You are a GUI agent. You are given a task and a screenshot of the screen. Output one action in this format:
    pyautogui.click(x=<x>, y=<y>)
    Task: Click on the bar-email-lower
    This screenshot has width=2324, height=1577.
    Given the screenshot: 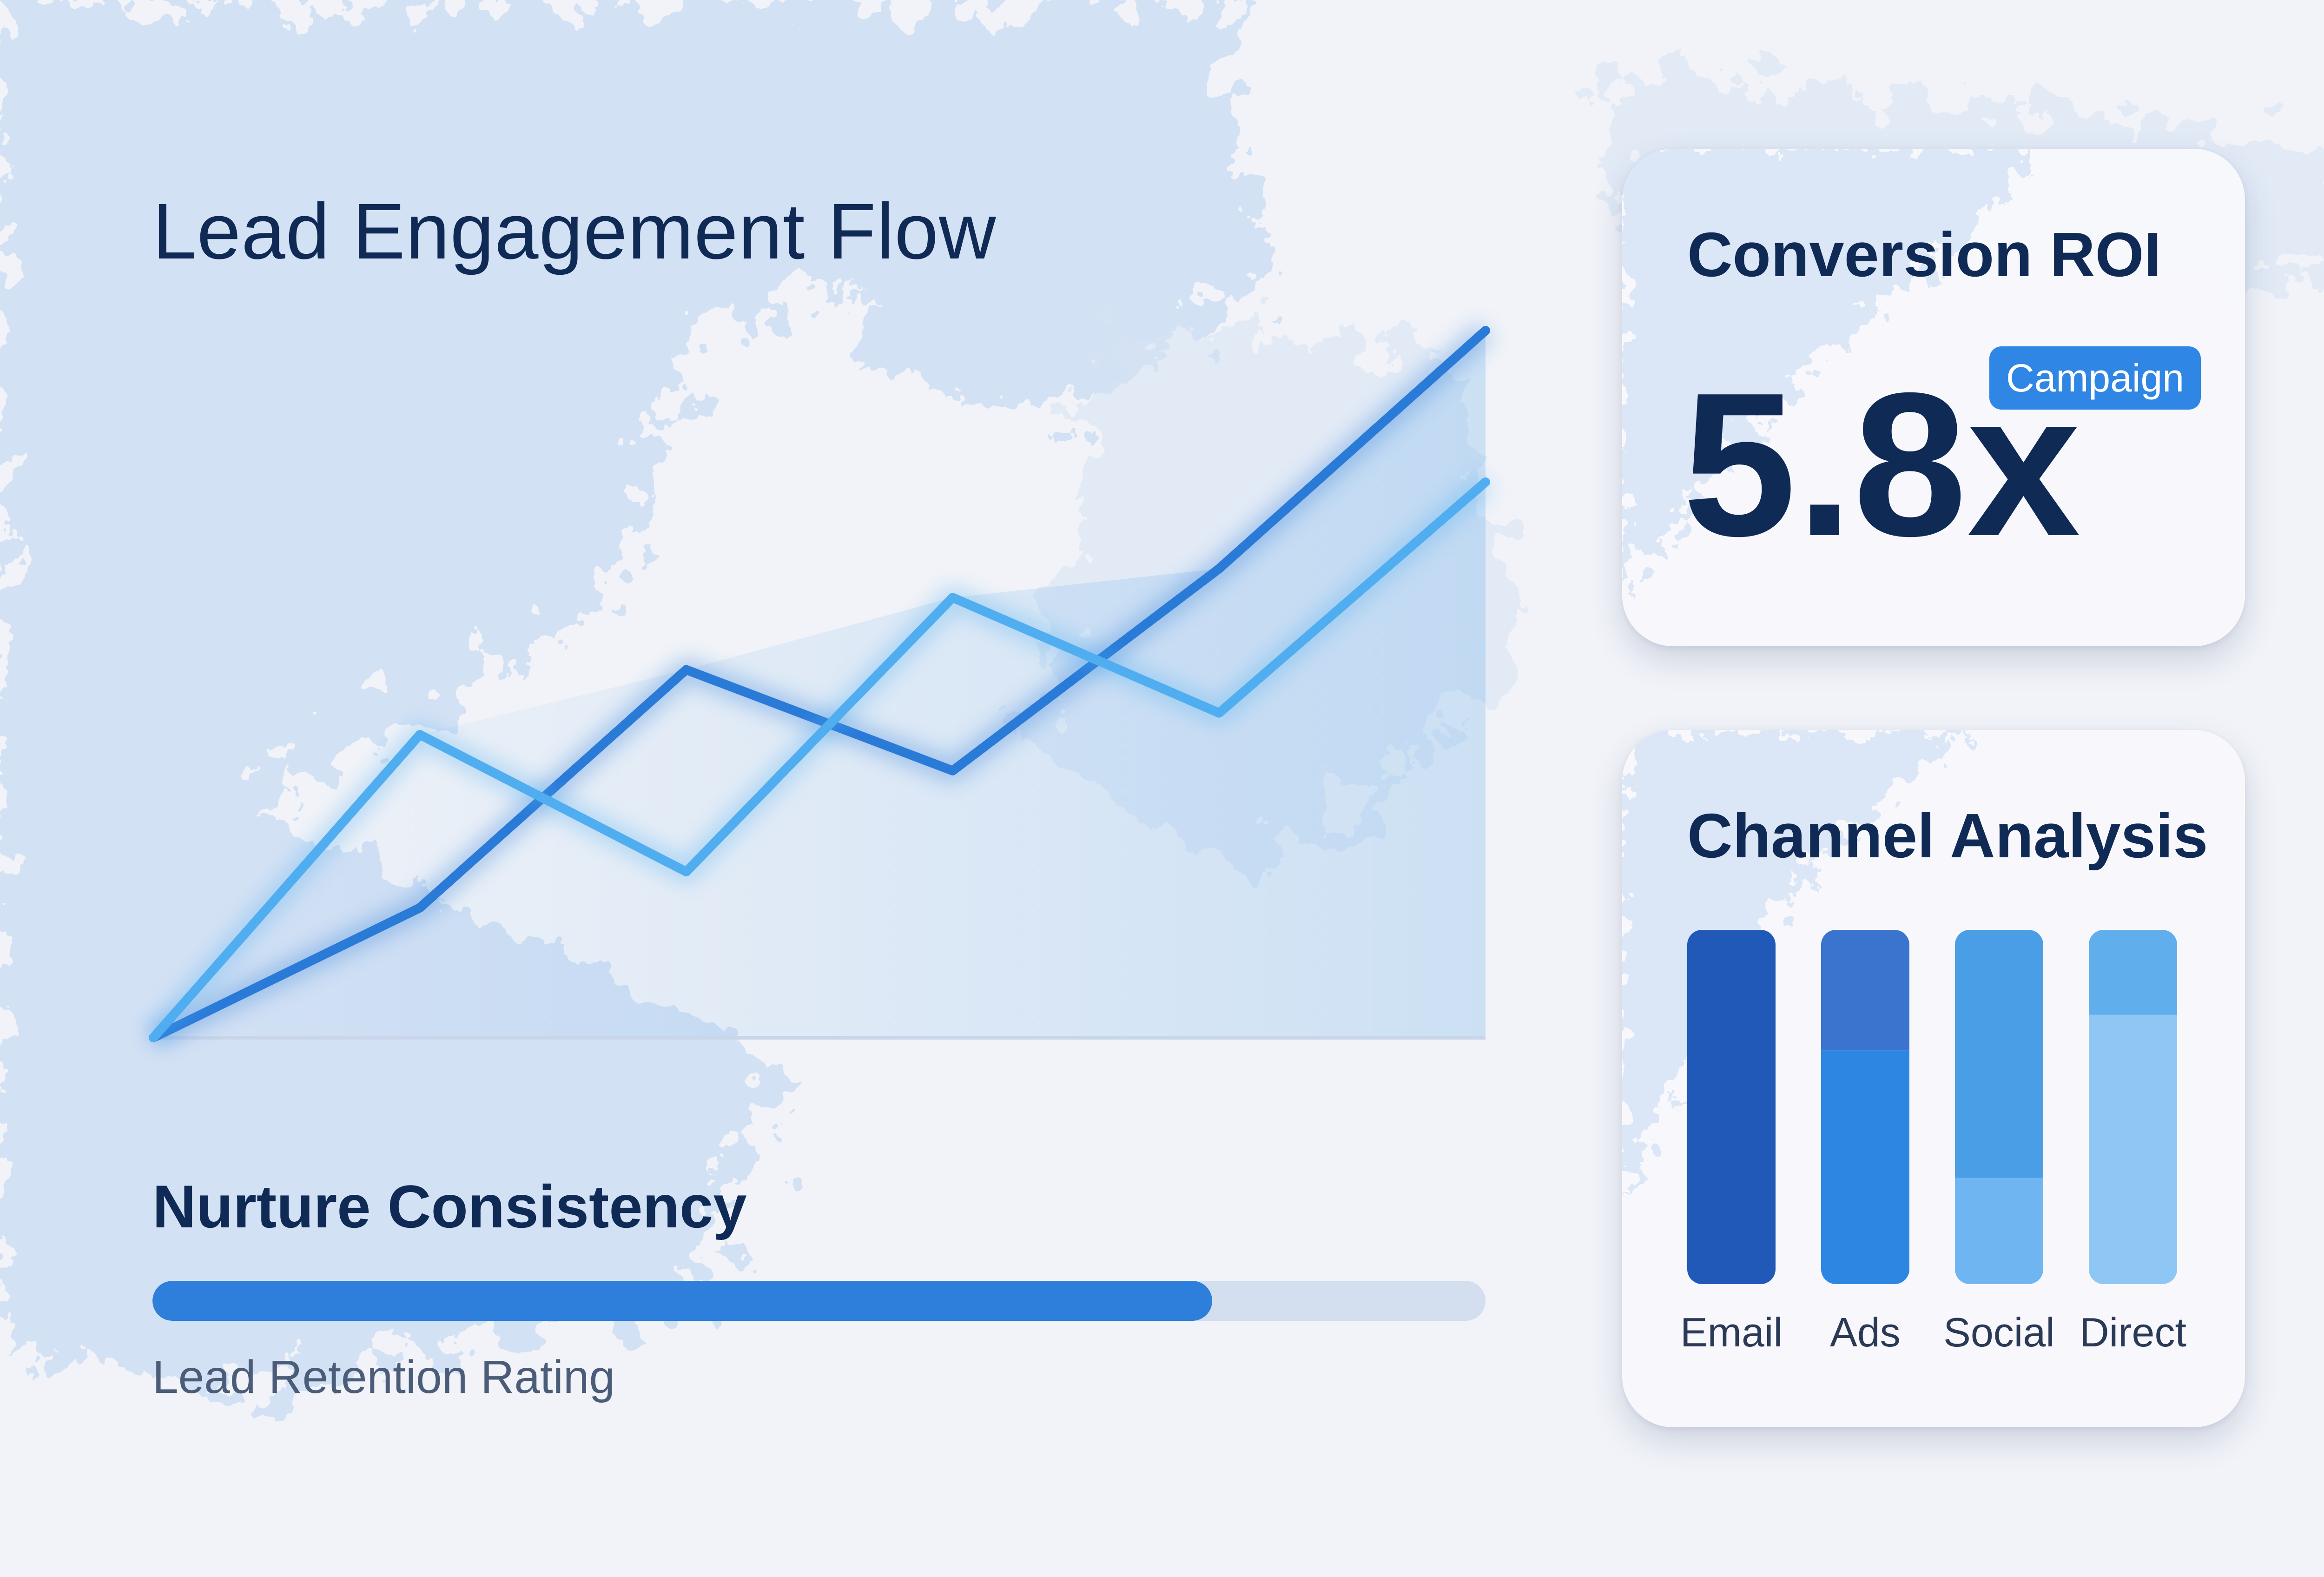 What is the action you would take?
    pyautogui.click(x=1731, y=1107)
    